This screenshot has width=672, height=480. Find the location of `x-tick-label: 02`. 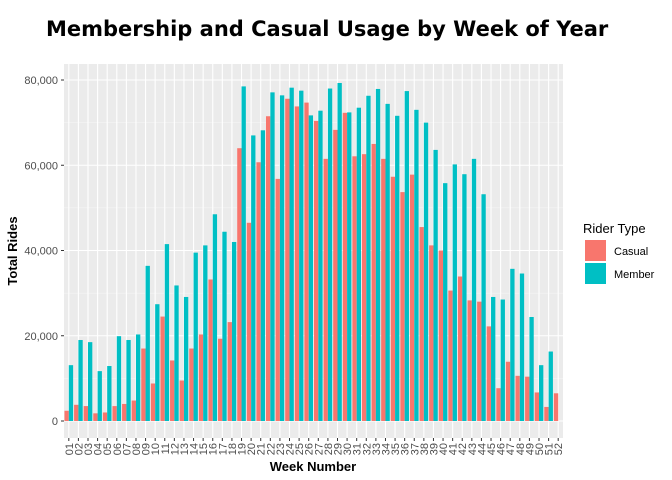

x-tick-label: 02 is located at coordinates (79, 449).